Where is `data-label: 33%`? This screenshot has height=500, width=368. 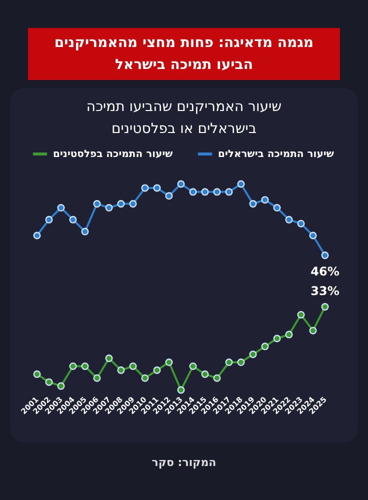
data-label: 33% is located at coordinates (325, 291).